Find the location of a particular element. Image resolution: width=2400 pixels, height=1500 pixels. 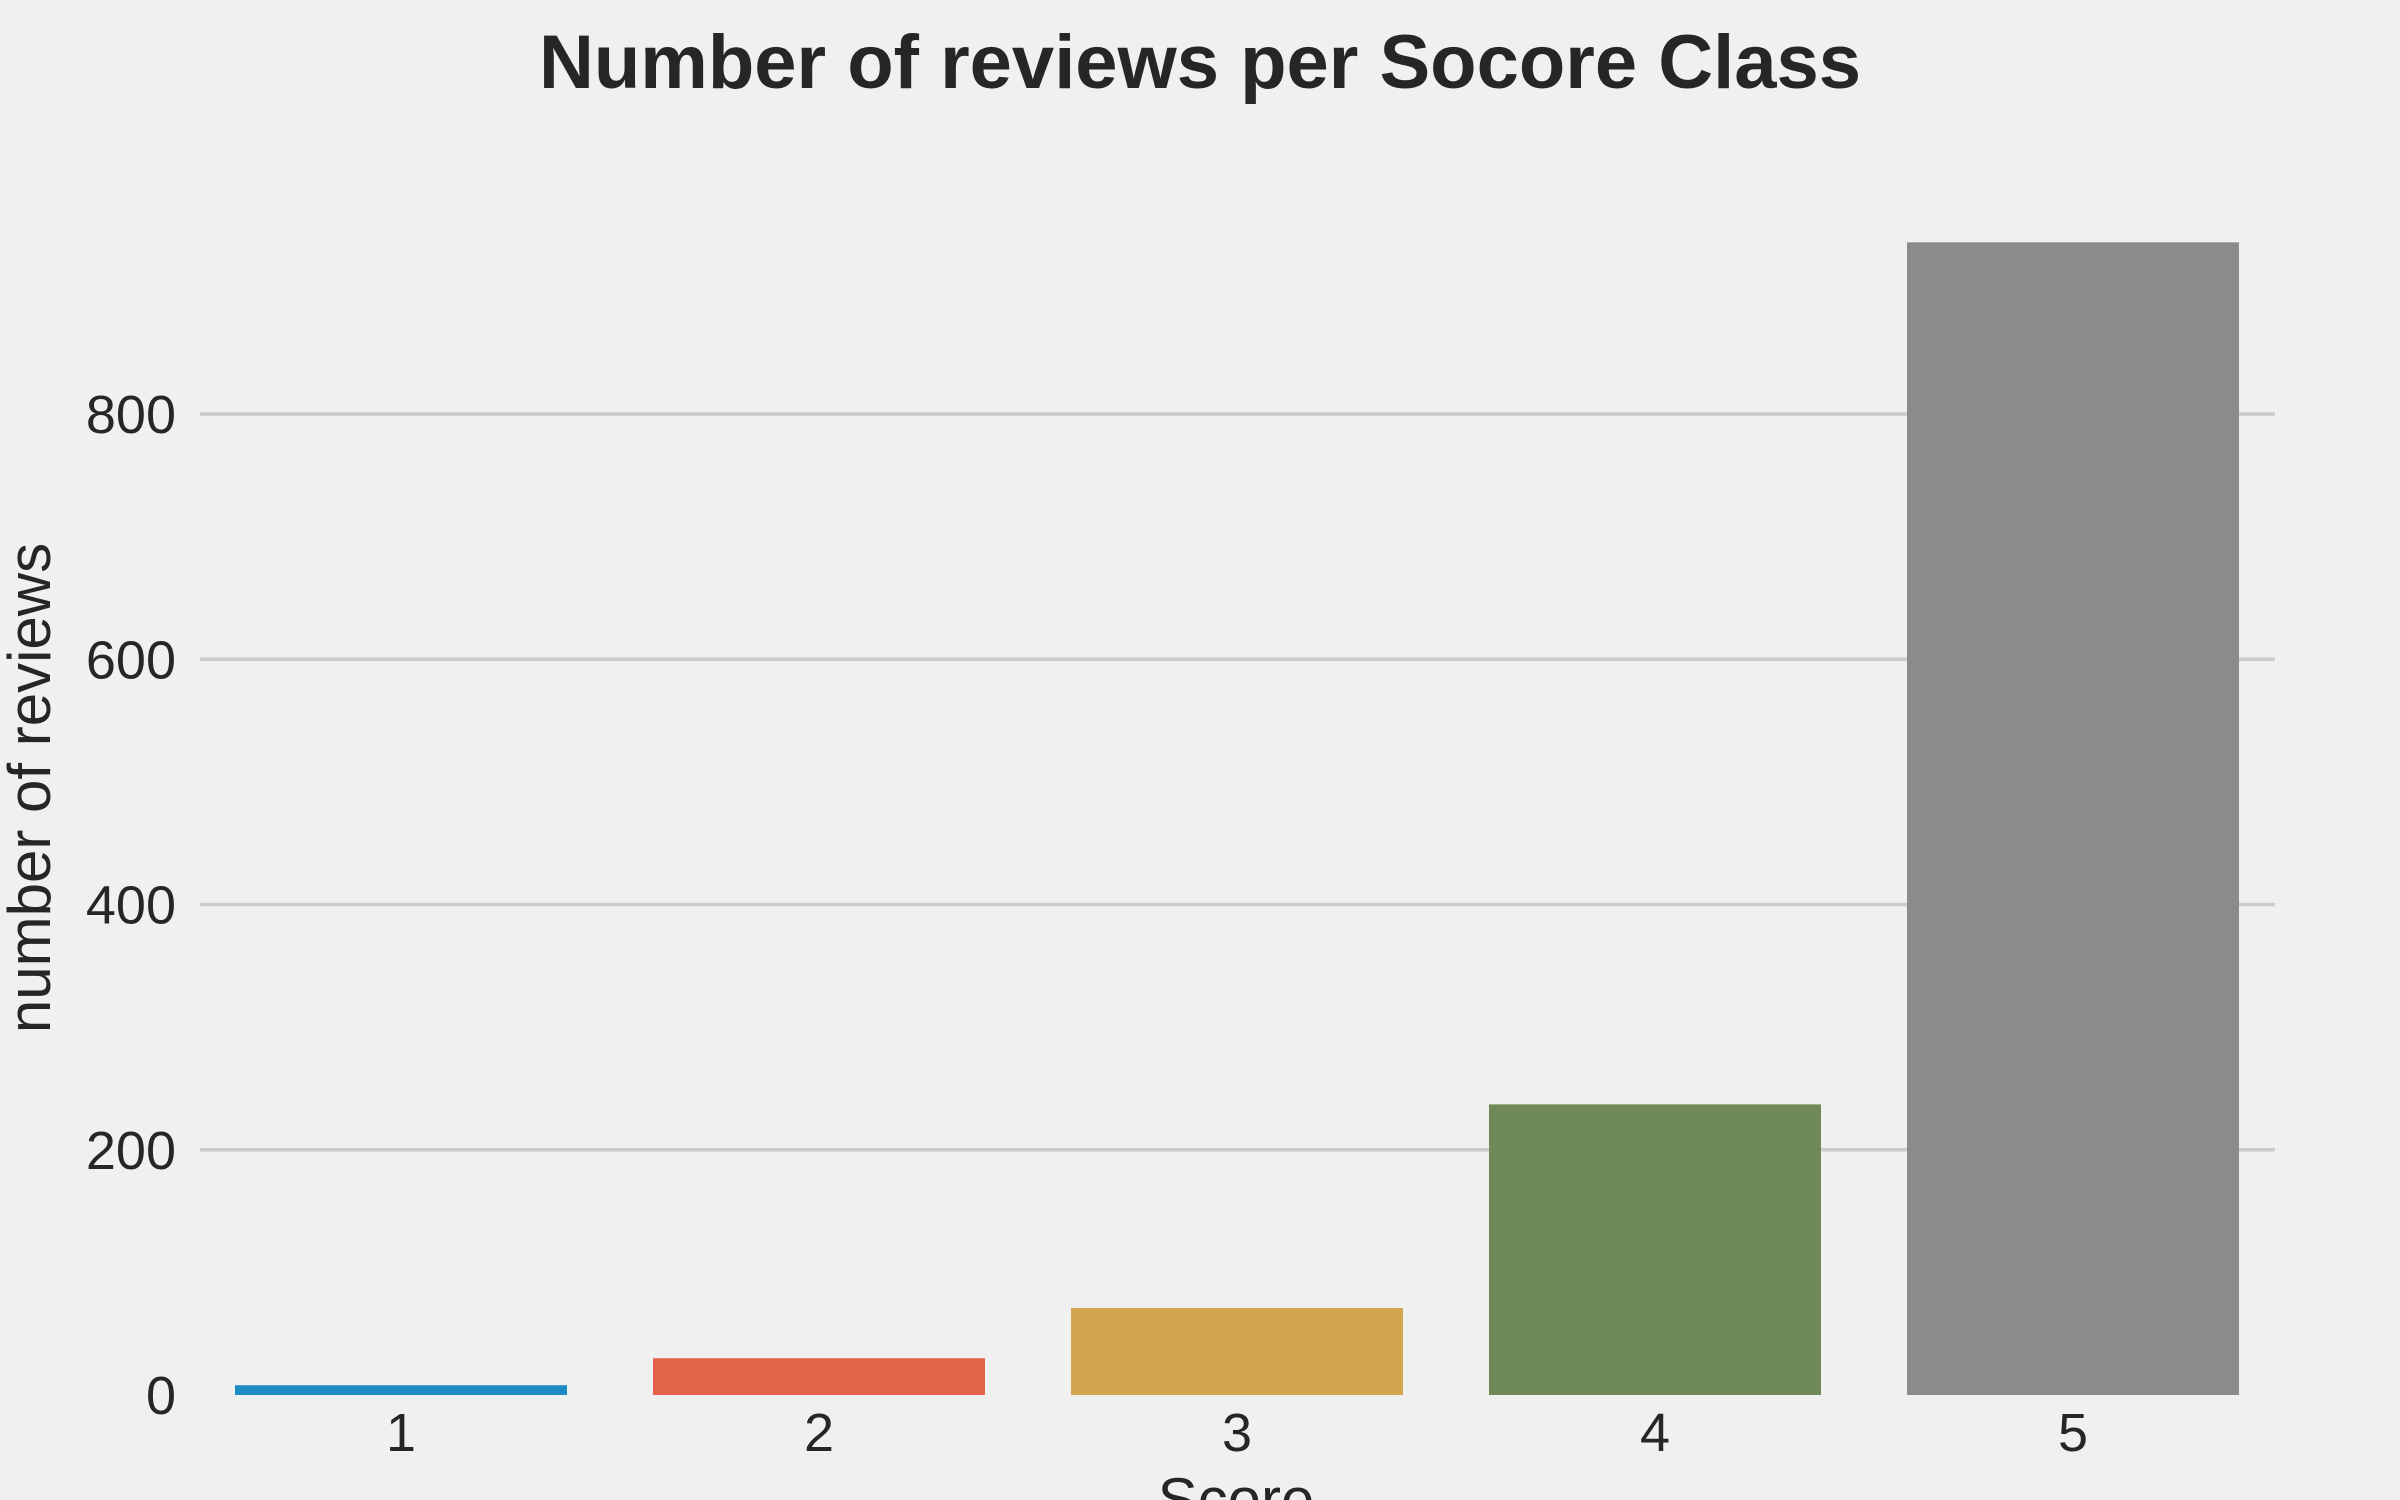

y-tick-label: 400 is located at coordinates (131, 906).